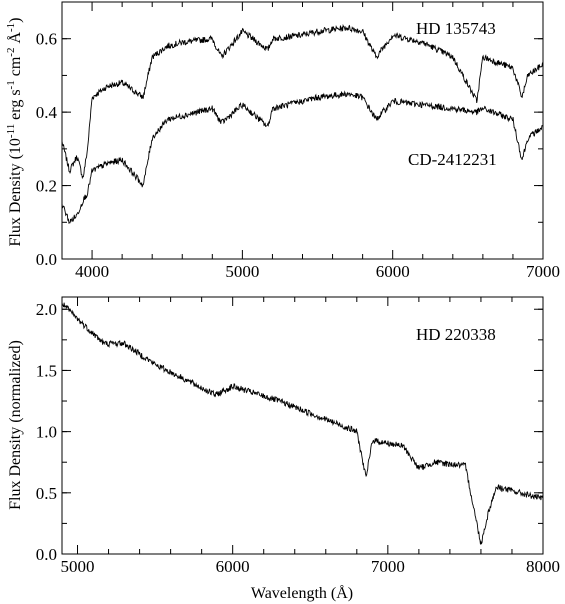  Describe the element at coordinates (78, 566) in the screenshot. I see `bottom-x-tick-label: 5000` at that location.